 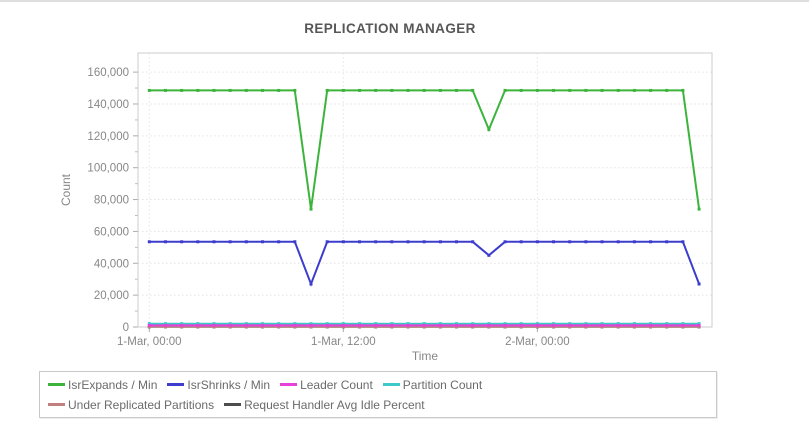 I want to click on series-markers-isrshrinks-min, so click(x=424, y=263).